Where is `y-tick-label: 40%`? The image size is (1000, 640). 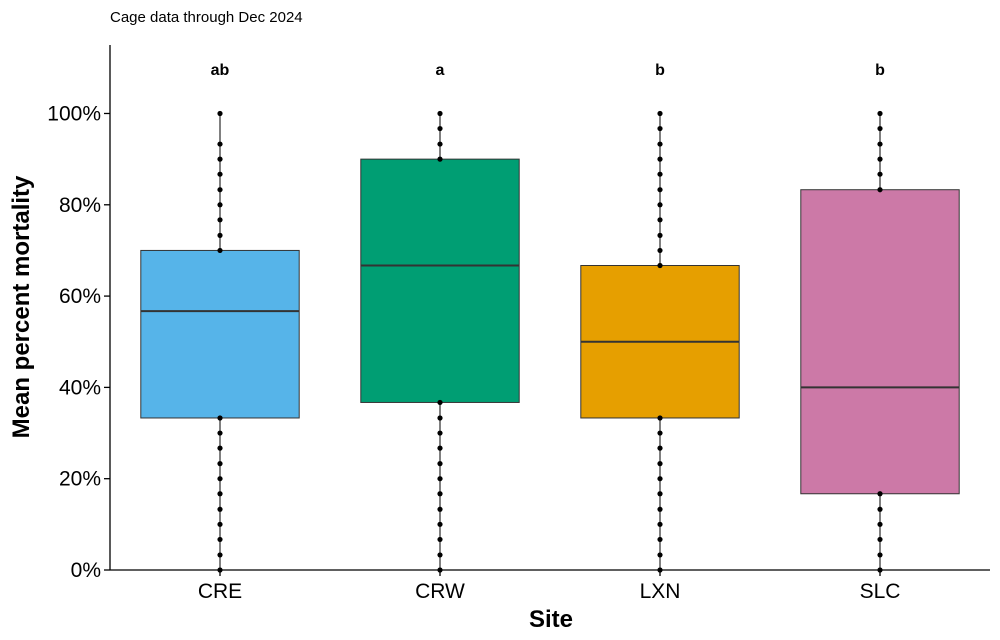
y-tick-label: 40% is located at coordinates (80, 387).